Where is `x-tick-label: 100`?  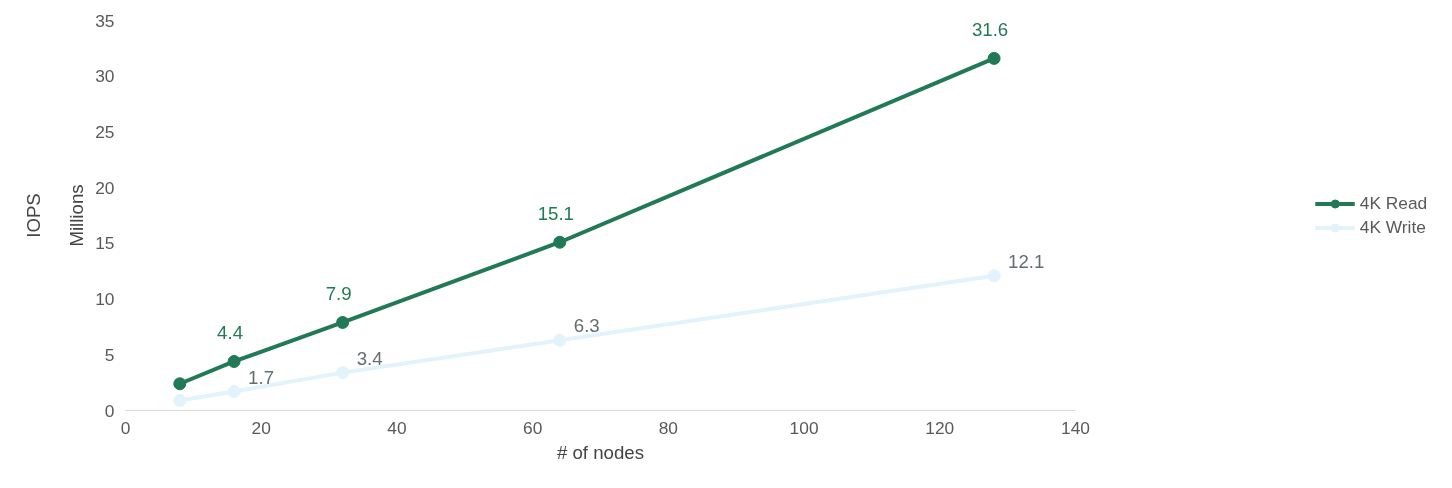
x-tick-label: 100 is located at coordinates (804, 427).